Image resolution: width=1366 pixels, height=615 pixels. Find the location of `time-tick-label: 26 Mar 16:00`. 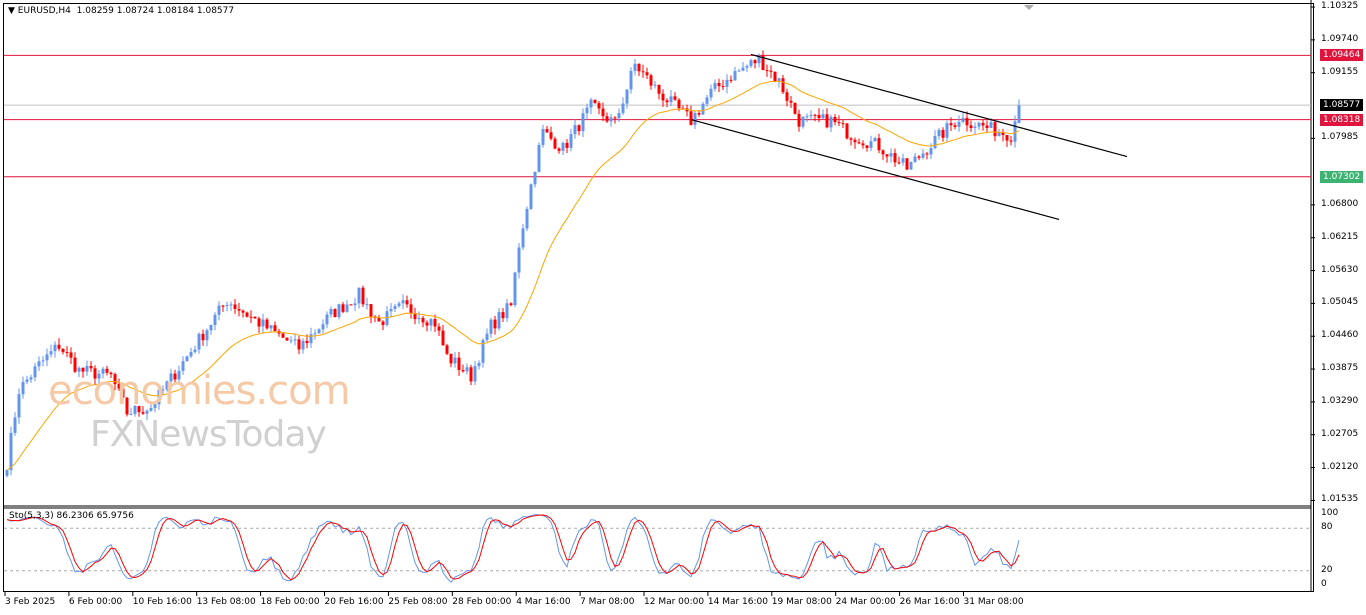

time-tick-label: 26 Mar 16:00 is located at coordinates (929, 602).